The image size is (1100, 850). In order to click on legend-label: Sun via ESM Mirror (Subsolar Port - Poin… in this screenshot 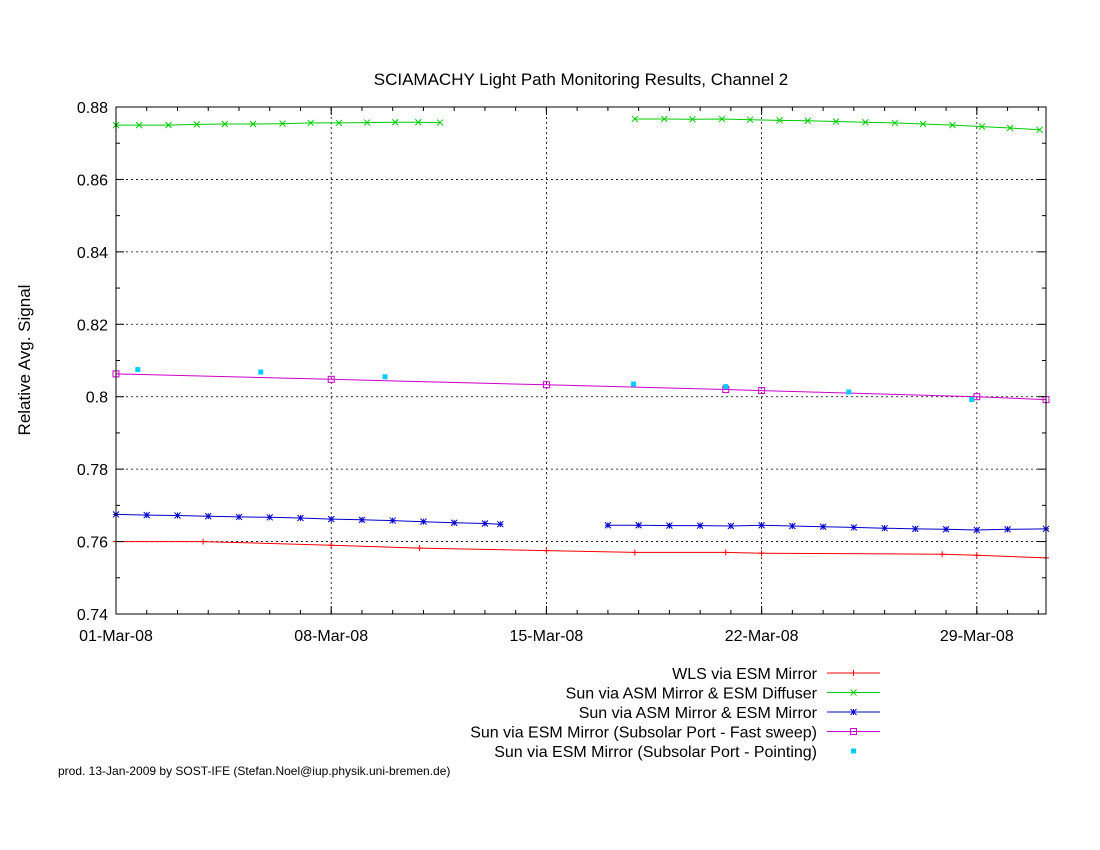, I will do `click(655, 752)`.